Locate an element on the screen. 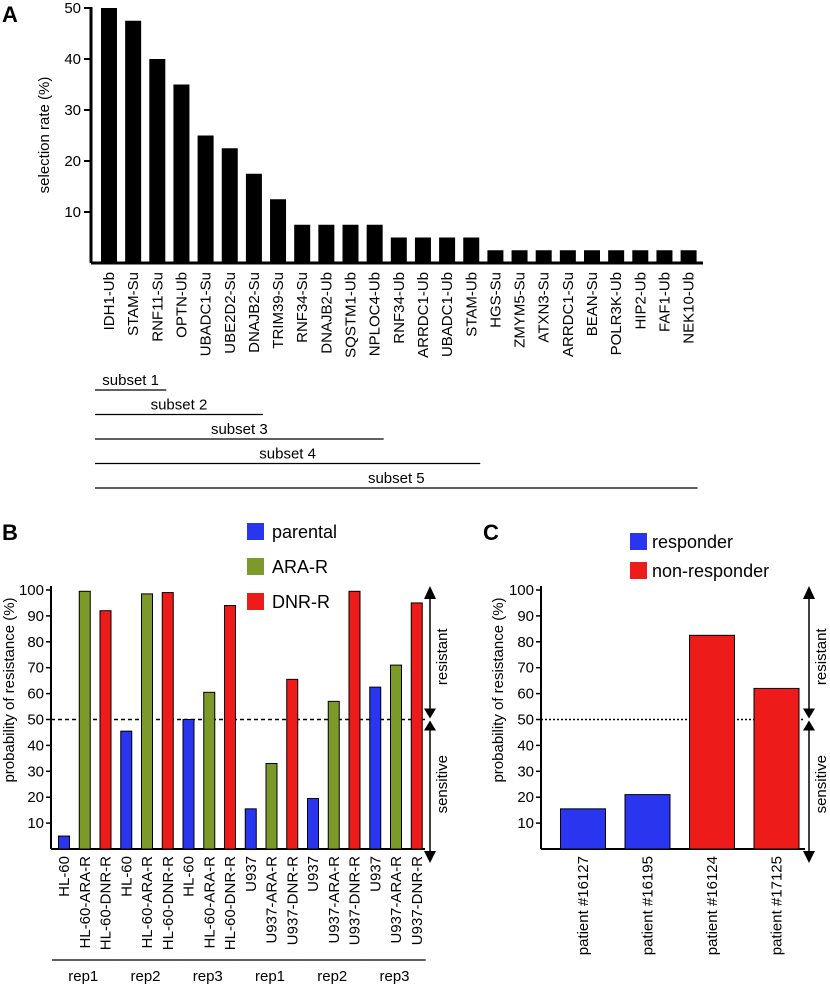 The image size is (830, 987). panel-c-y-tick-label: 60 is located at coordinates (525, 694).